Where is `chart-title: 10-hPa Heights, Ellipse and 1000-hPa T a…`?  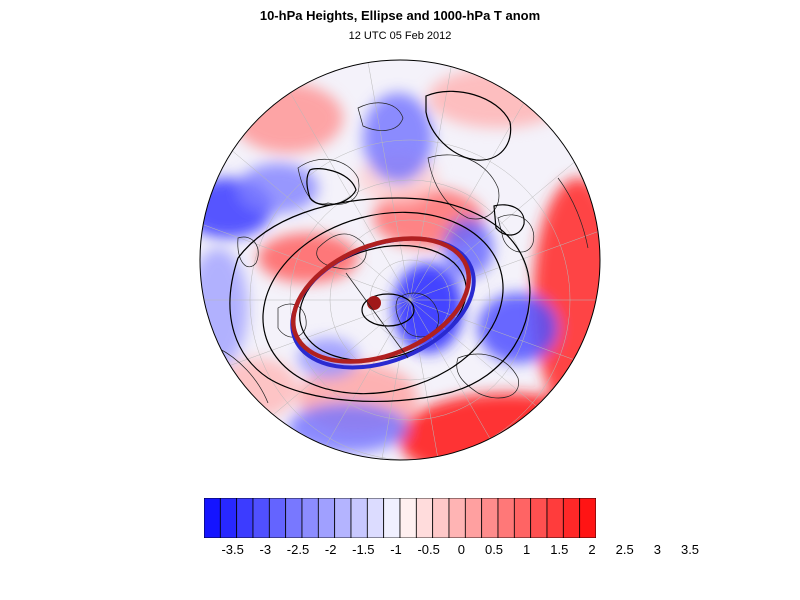
chart-title: 10-hPa Heights, Ellipse and 1000-hPa T a… is located at coordinates (400, 15).